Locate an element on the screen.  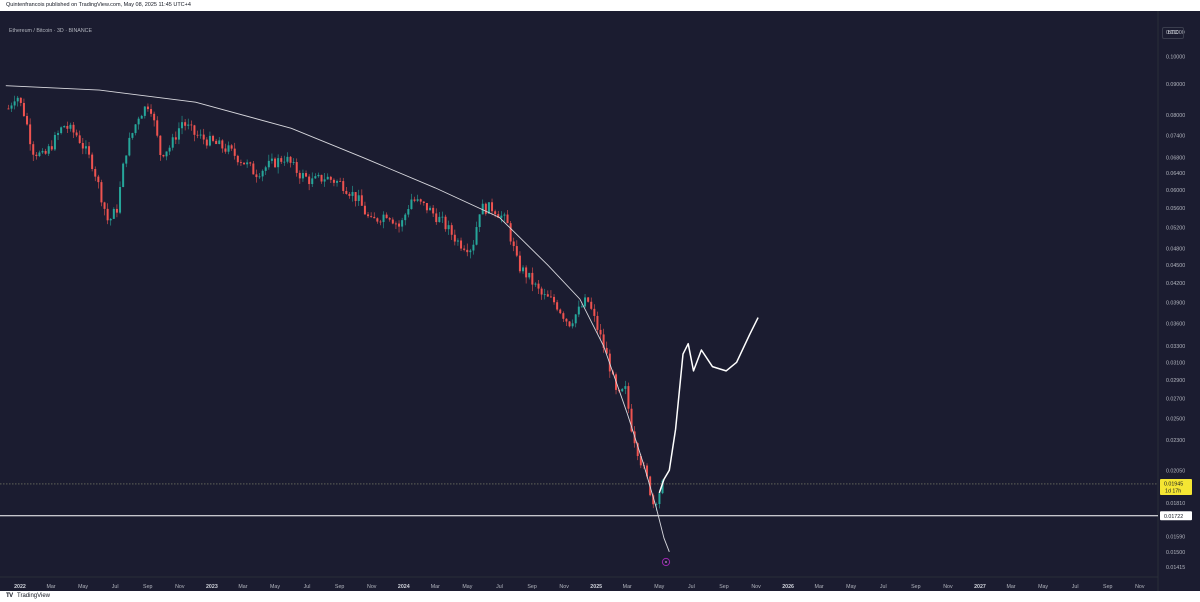
symbol-title: Ethereum / Bitcoin · 3D · BINANCE is located at coordinates (51, 31).